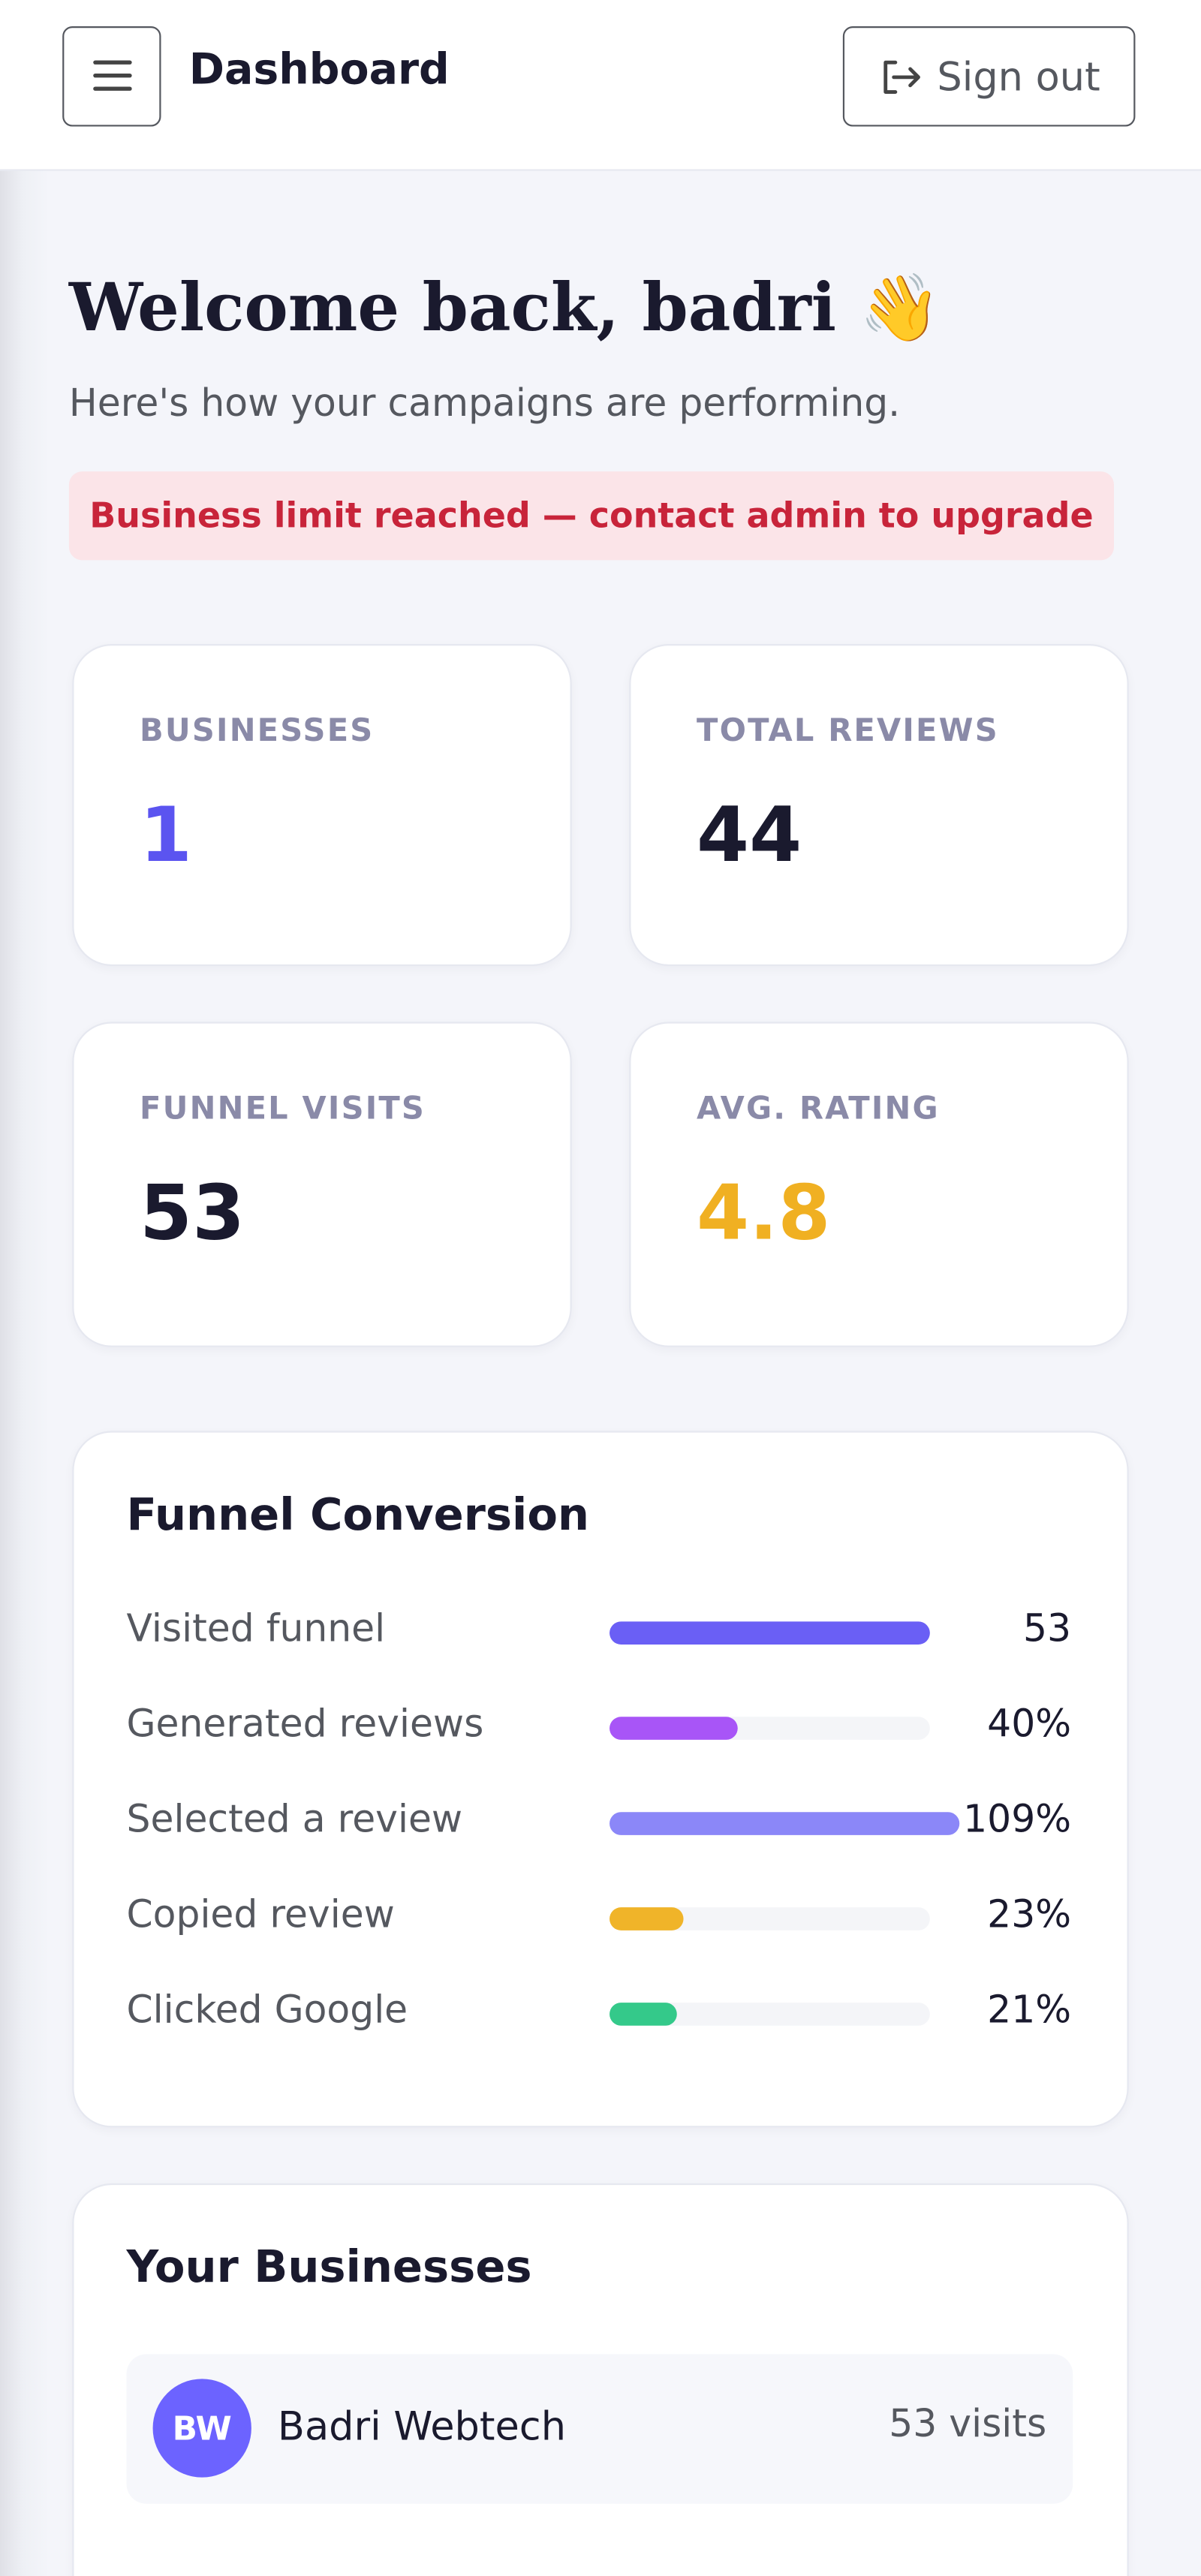 This screenshot has width=1201, height=2576. I want to click on stat-value: 53, so click(193, 1212).